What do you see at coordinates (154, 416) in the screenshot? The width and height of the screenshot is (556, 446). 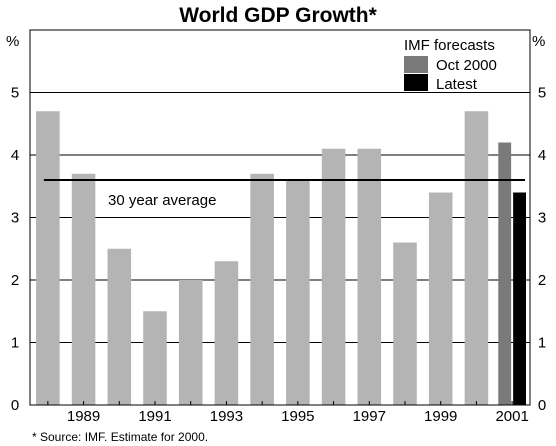 I see `x-tick-label-1991: 1991` at bounding box center [154, 416].